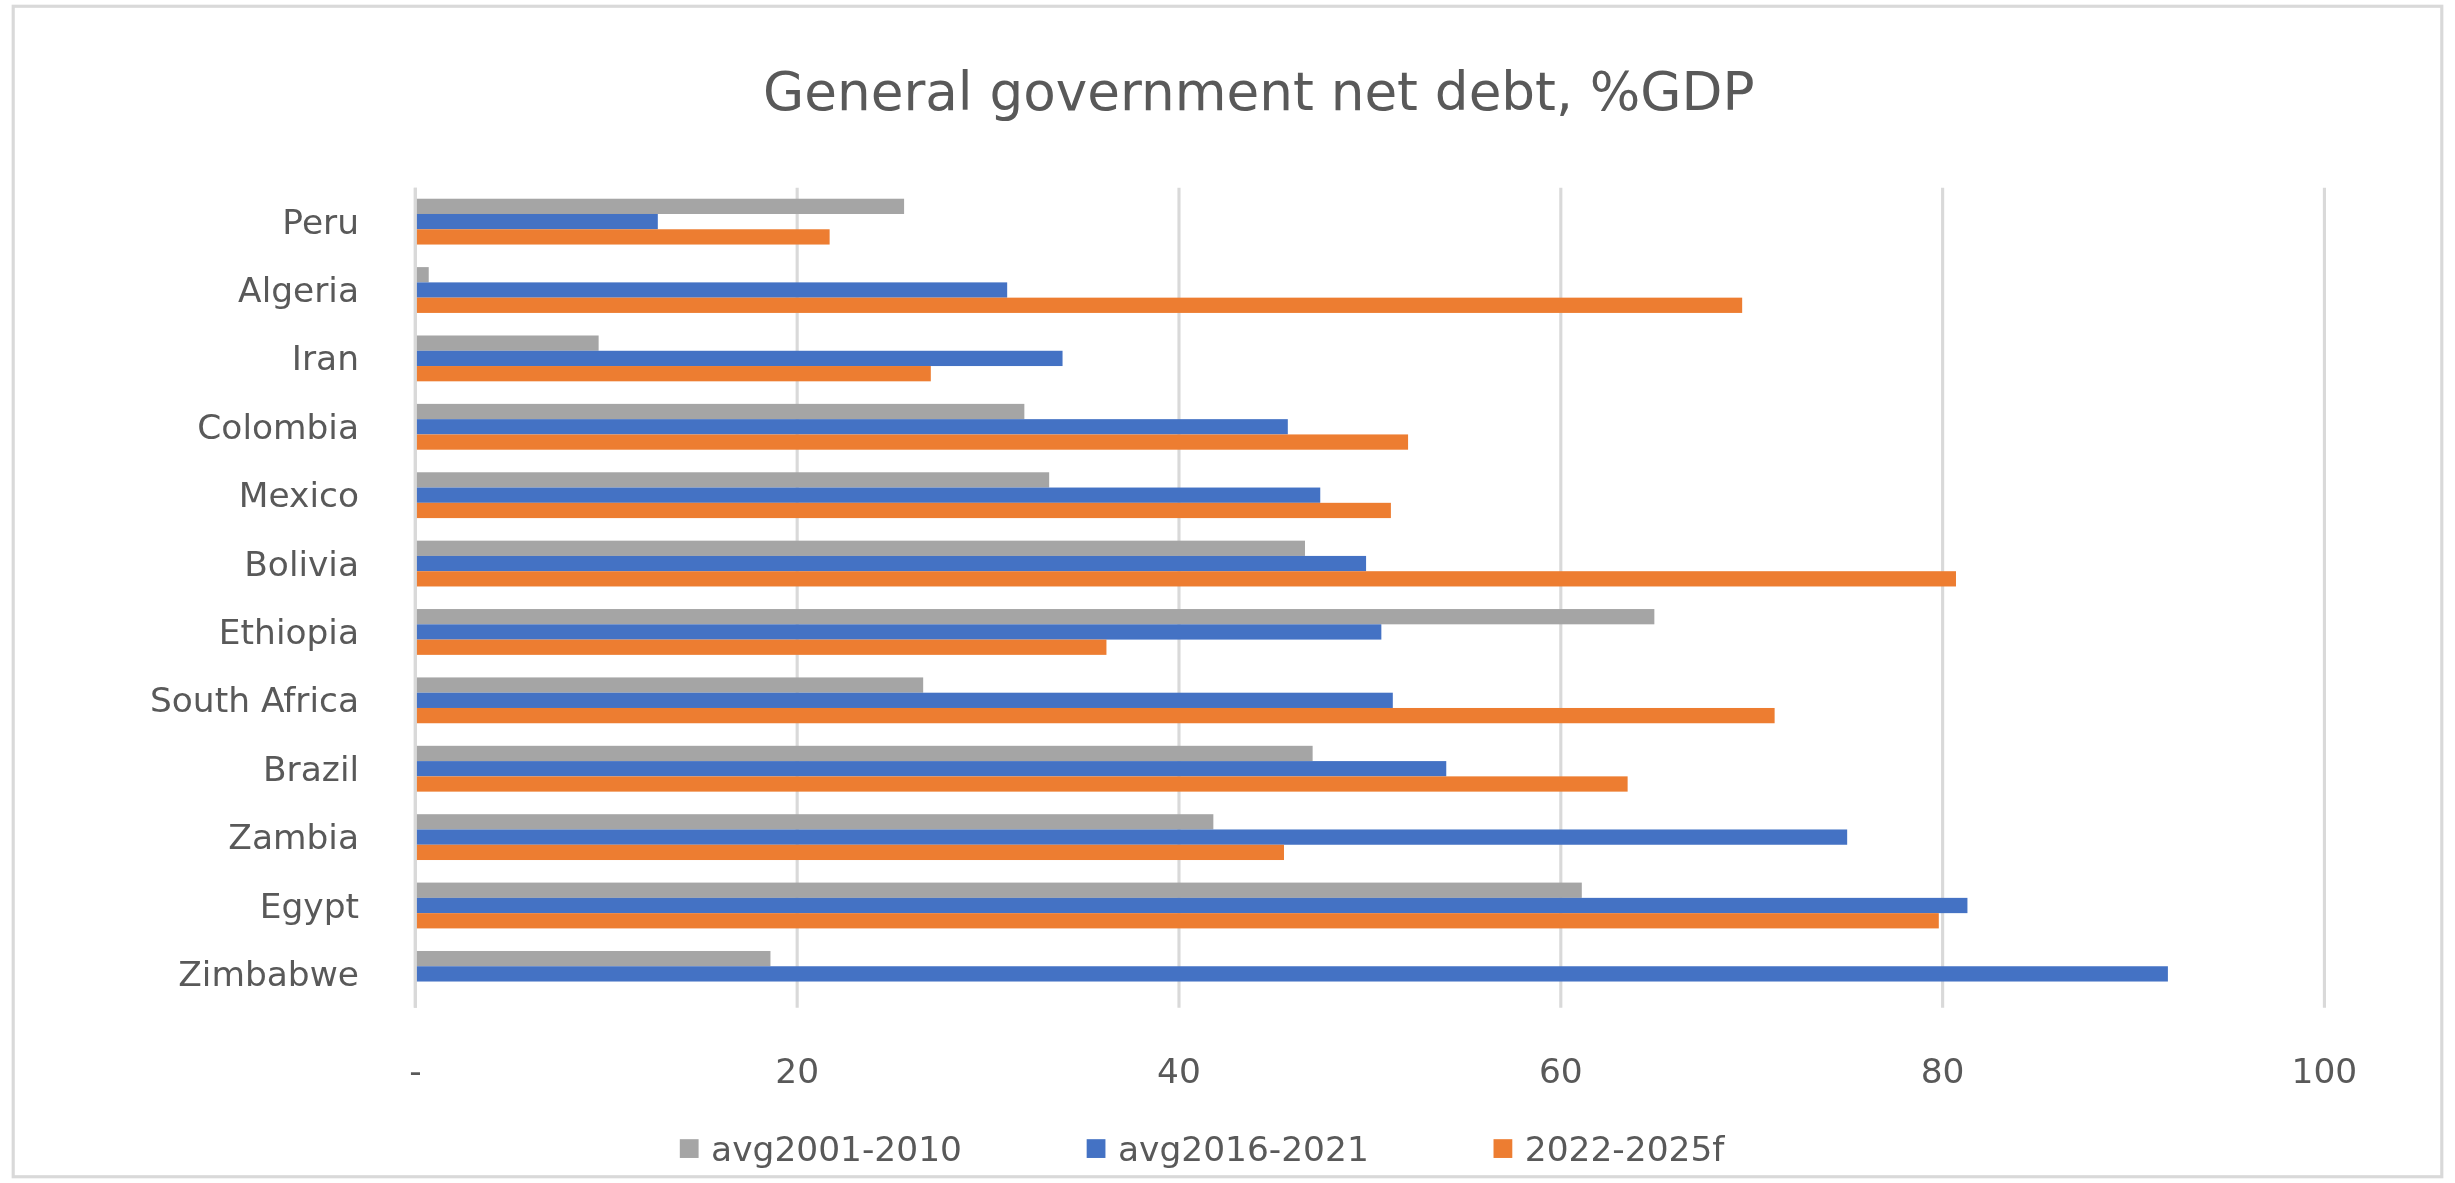 Image resolution: width=2455 pixels, height=1183 pixels. Describe the element at coordinates (302, 563) in the screenshot. I see `y-tick-label: Bolivia` at that location.